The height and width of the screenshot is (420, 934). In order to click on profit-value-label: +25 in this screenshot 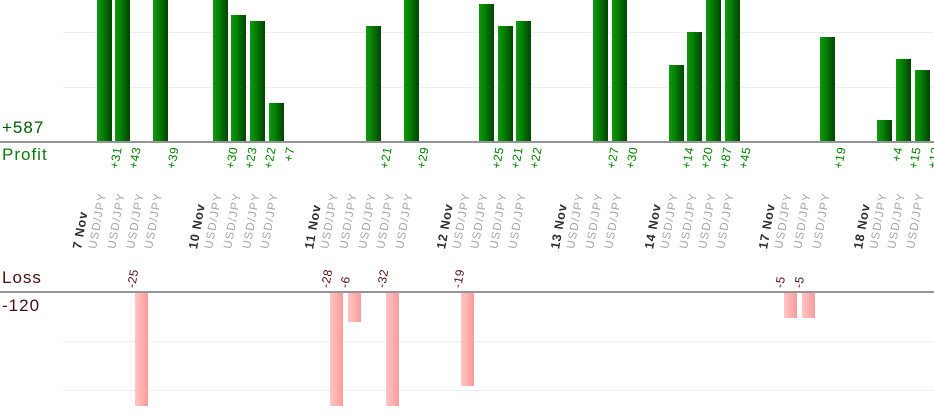, I will do `click(498, 157)`.